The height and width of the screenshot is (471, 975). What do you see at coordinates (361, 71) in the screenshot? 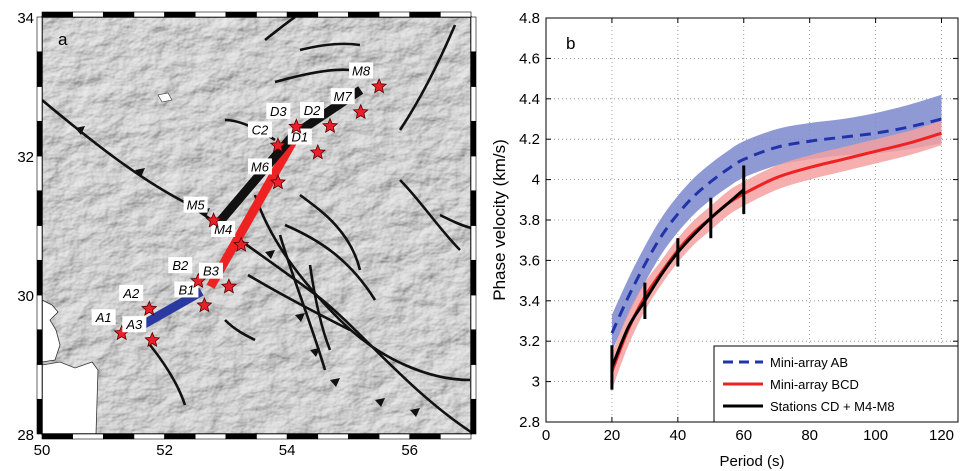
I see `station-label-m8: M8` at bounding box center [361, 71].